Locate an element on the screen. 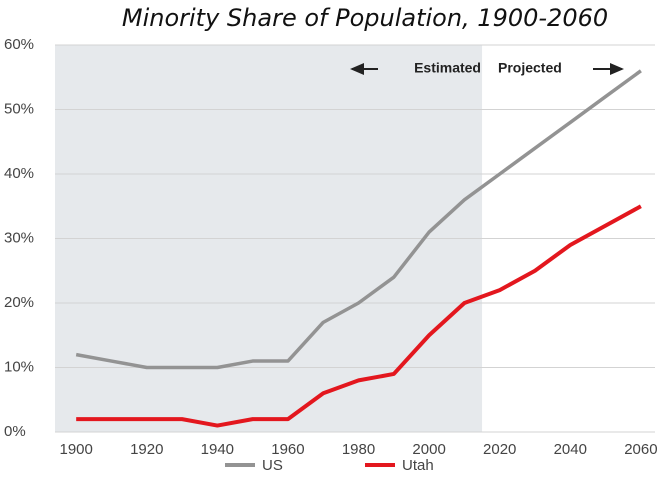 Image resolution: width=669 pixels, height=494 pixels. x-tick-label: 2000 is located at coordinates (428, 449).